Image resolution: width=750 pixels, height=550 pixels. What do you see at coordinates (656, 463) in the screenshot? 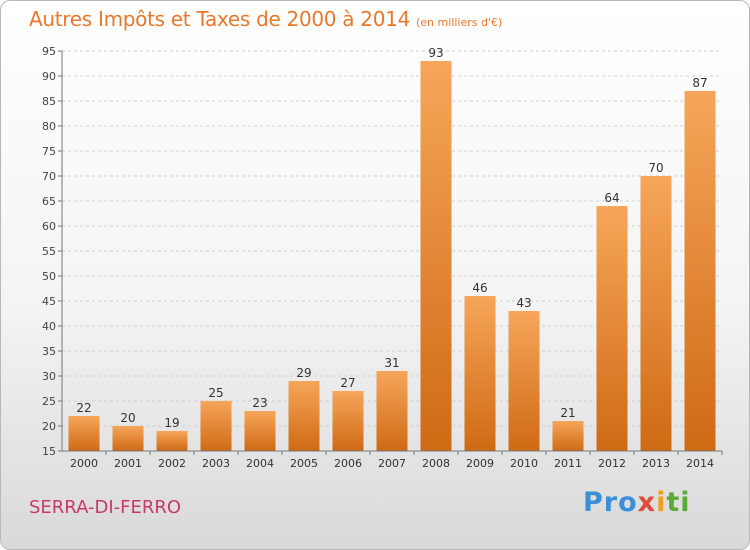
I see `x-tick-label: 2013` at bounding box center [656, 463].